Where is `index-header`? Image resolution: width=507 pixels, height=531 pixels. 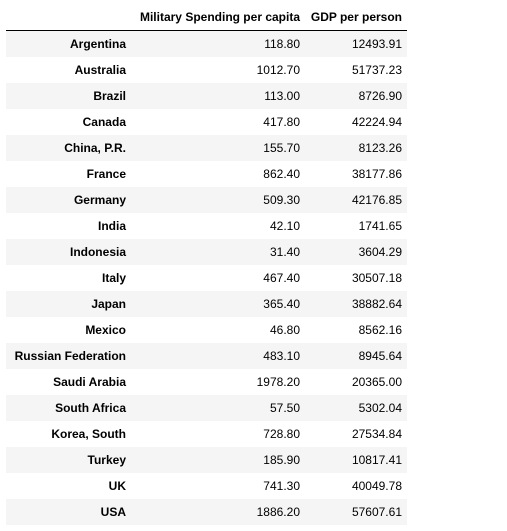
index-header is located at coordinates (68, 17).